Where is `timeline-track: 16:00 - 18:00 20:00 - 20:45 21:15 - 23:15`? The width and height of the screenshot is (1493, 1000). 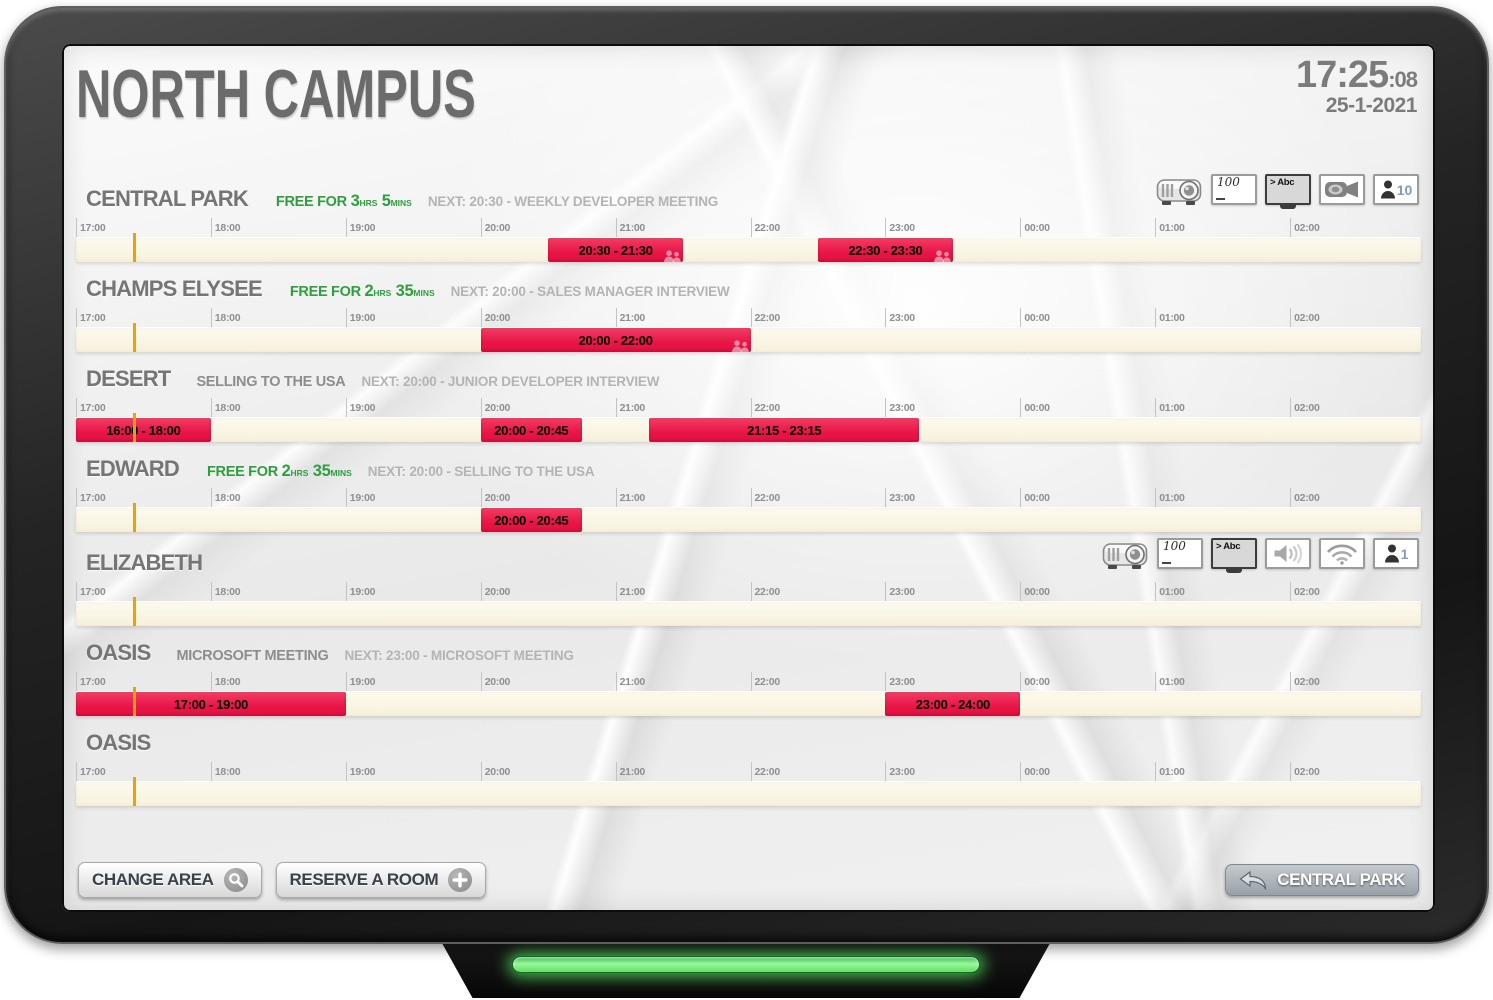 timeline-track: 16:00 - 18:00 20:00 - 20:45 21:15 - 23:15 is located at coordinates (748, 427).